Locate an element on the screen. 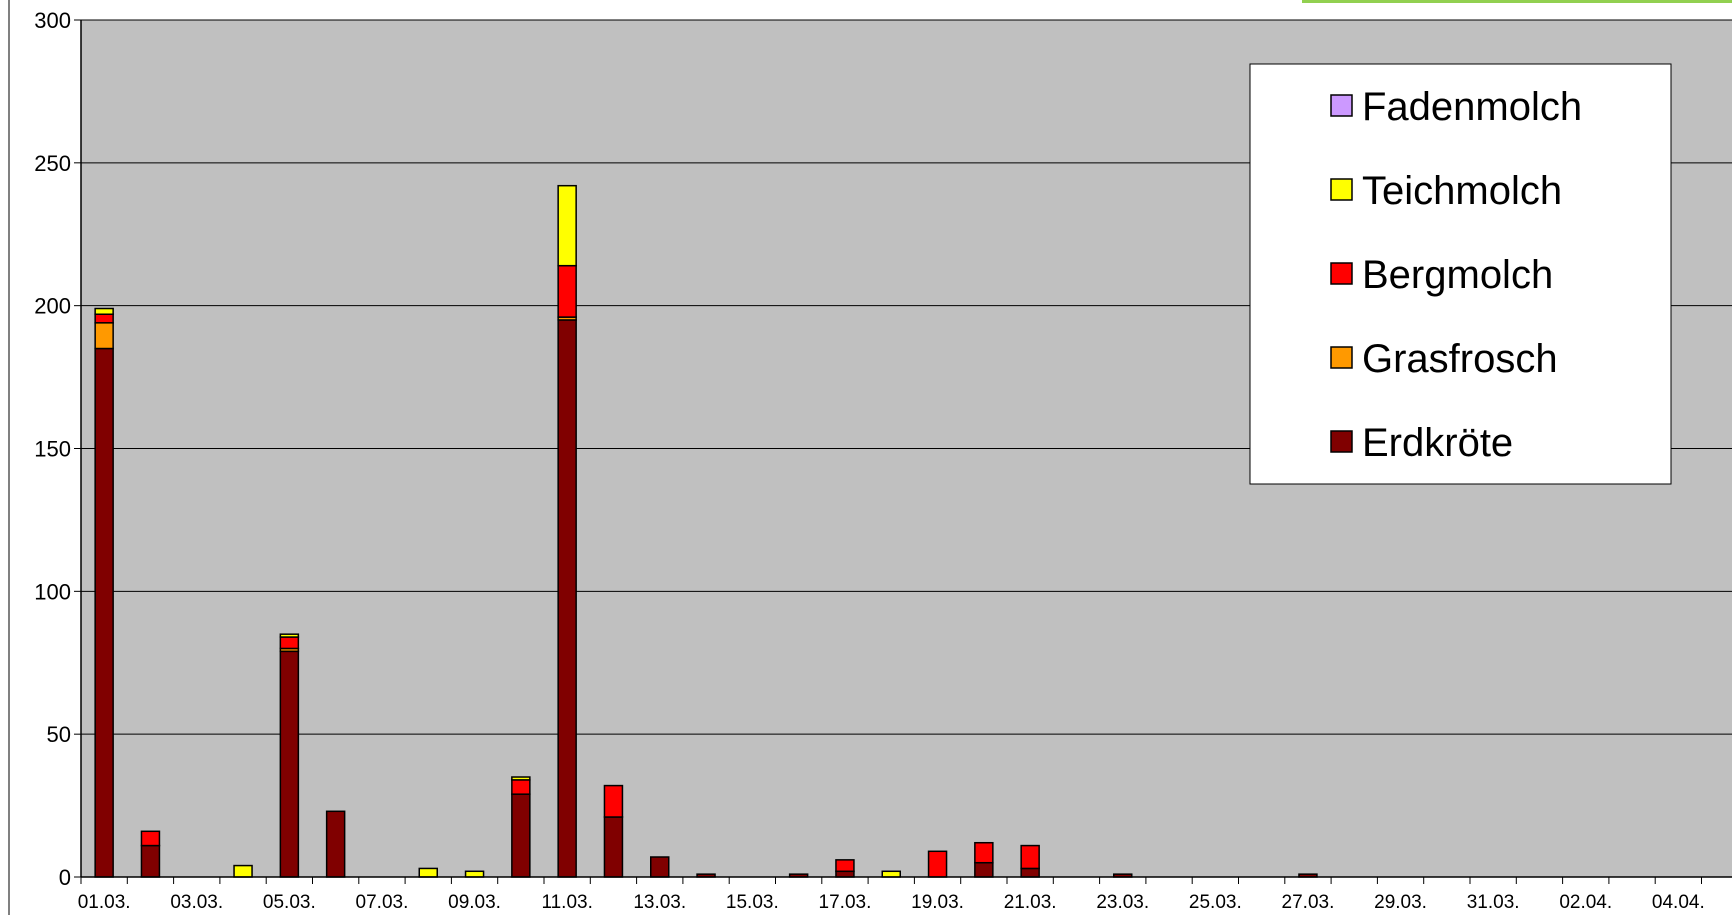  y-tick-label: 100 is located at coordinates (52, 591).